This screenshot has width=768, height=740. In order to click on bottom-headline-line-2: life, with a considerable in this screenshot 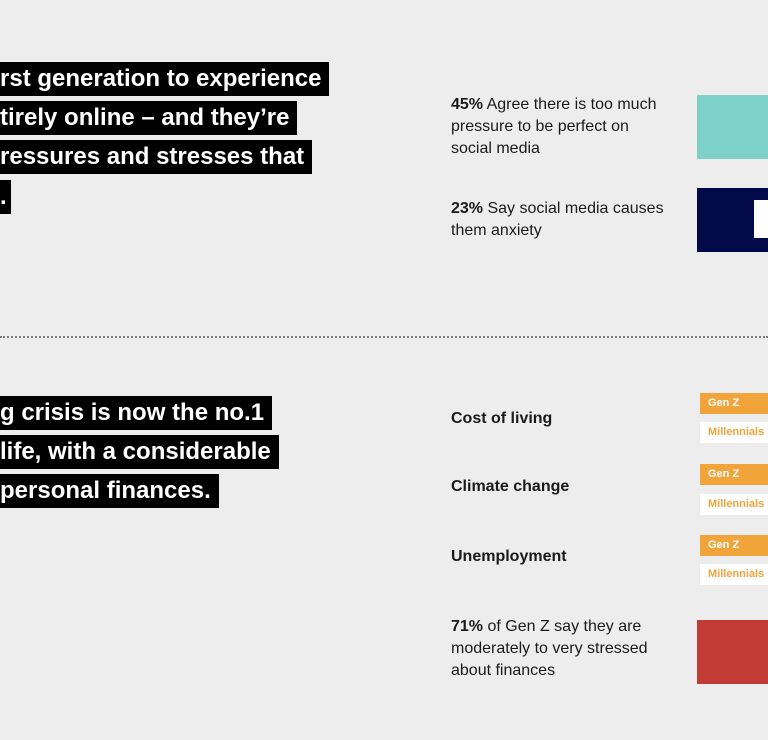, I will do `click(139, 452)`.